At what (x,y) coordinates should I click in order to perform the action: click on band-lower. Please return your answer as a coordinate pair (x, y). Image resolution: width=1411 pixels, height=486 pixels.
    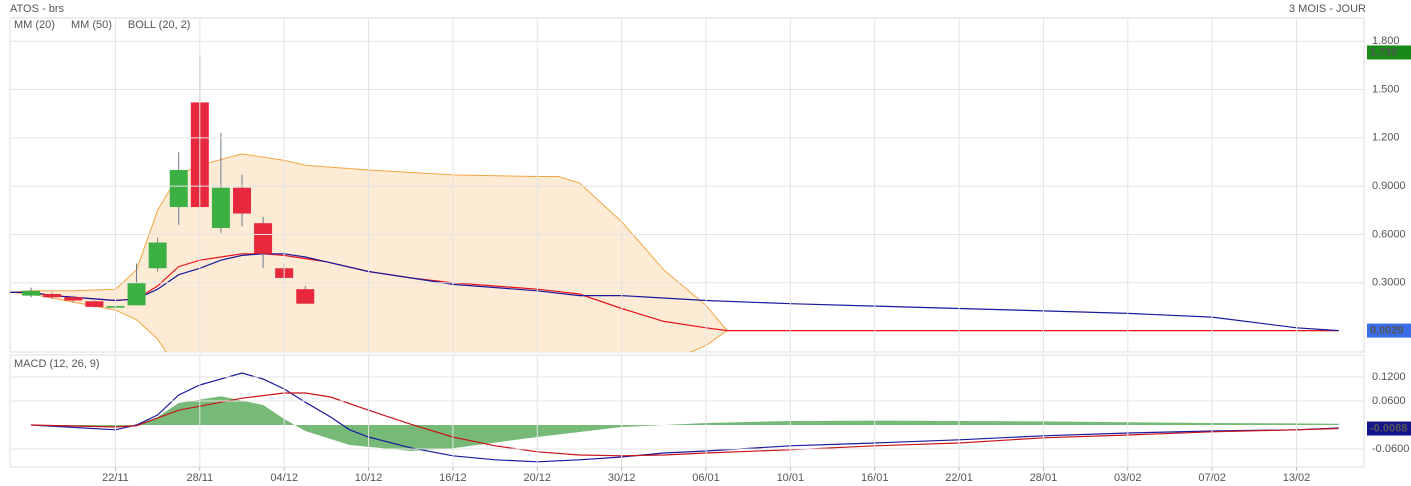
    Looking at the image, I should click on (674, 321).